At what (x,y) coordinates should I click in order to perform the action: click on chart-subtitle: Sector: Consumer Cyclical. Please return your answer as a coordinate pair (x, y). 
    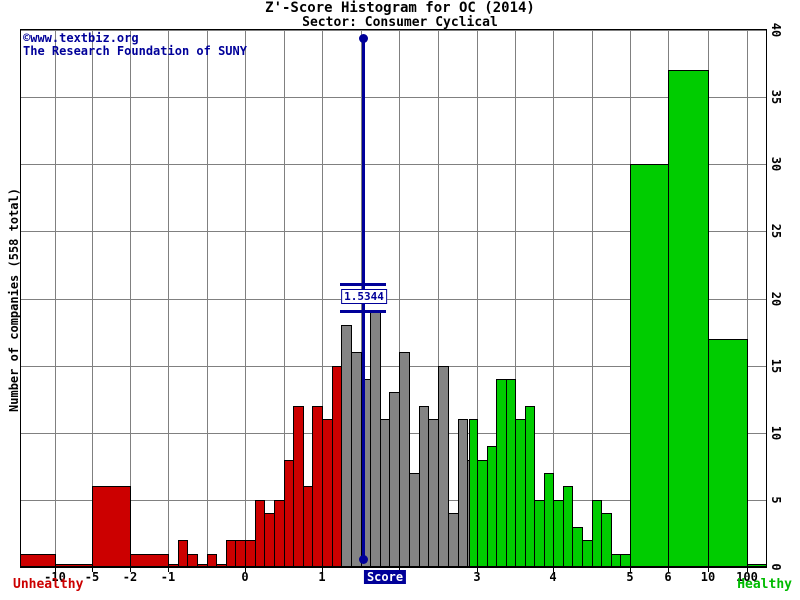
    Looking at the image, I should click on (400, 22).